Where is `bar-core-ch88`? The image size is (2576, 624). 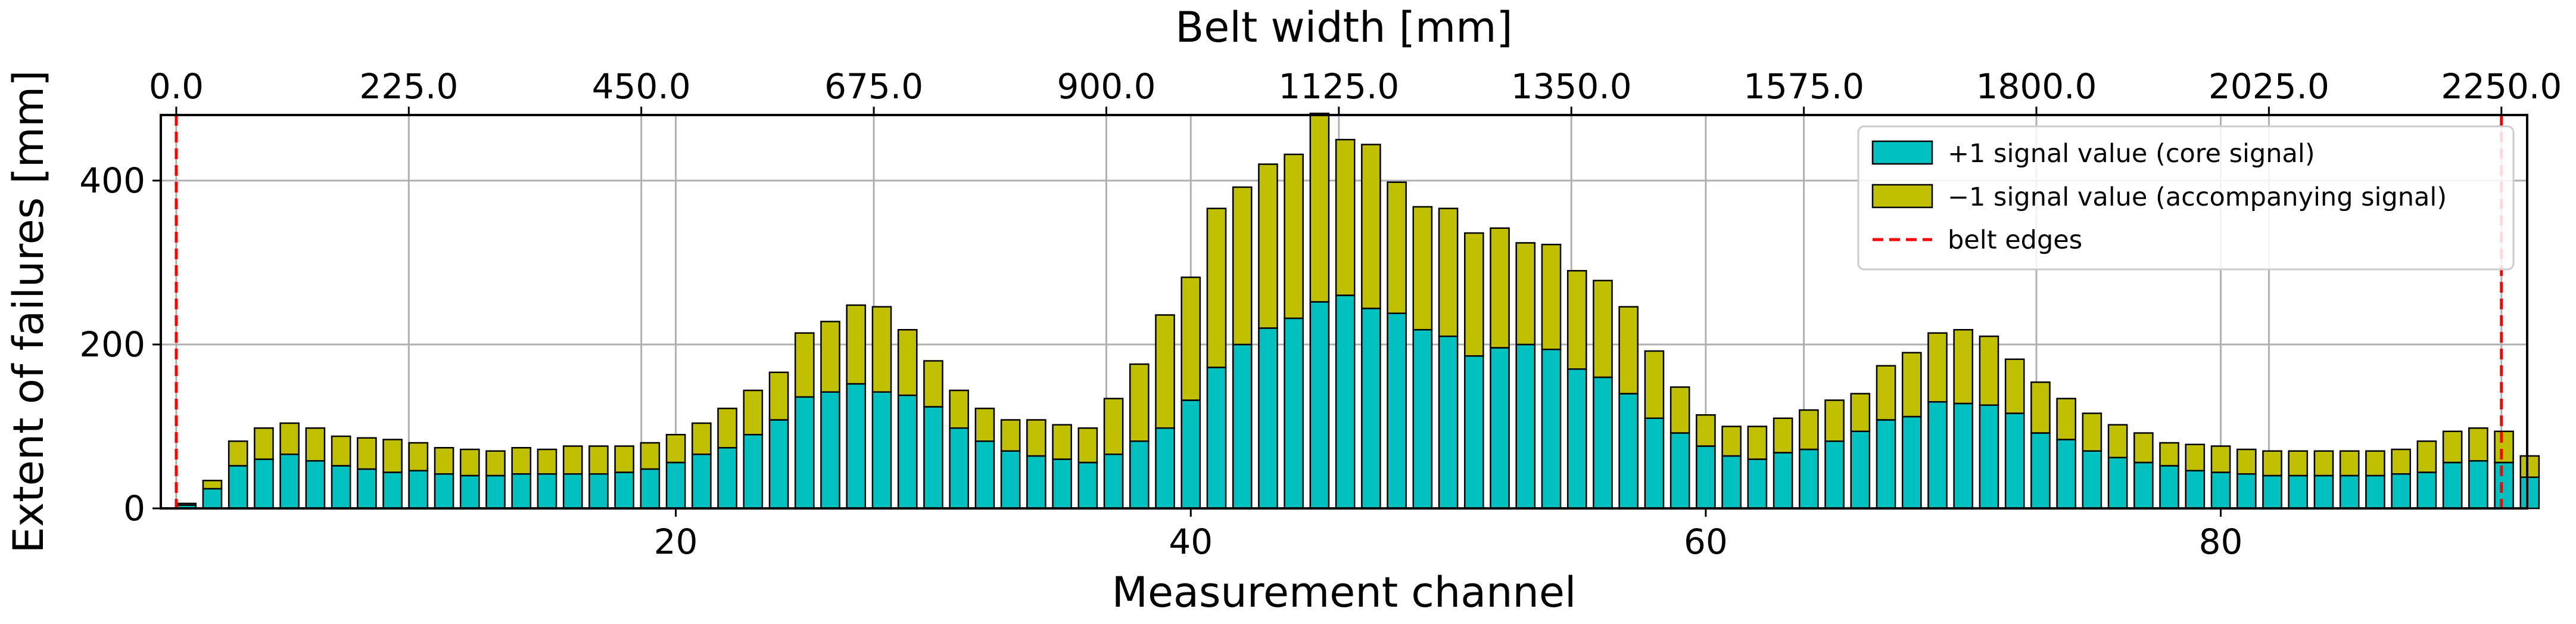
bar-core-ch88 is located at coordinates (2452, 486).